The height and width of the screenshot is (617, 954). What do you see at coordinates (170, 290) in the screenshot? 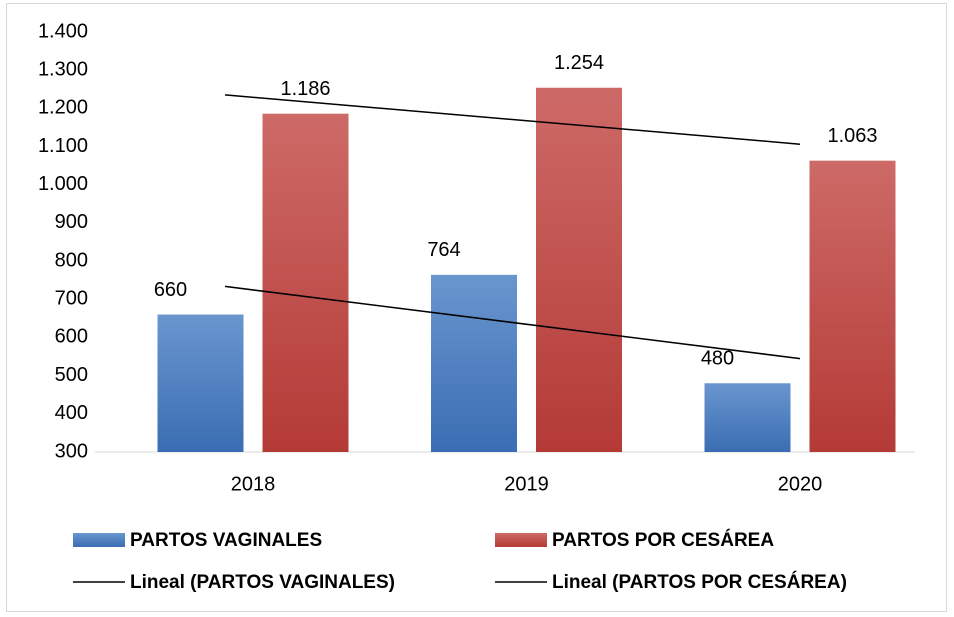
I see `data-label: 660` at bounding box center [170, 290].